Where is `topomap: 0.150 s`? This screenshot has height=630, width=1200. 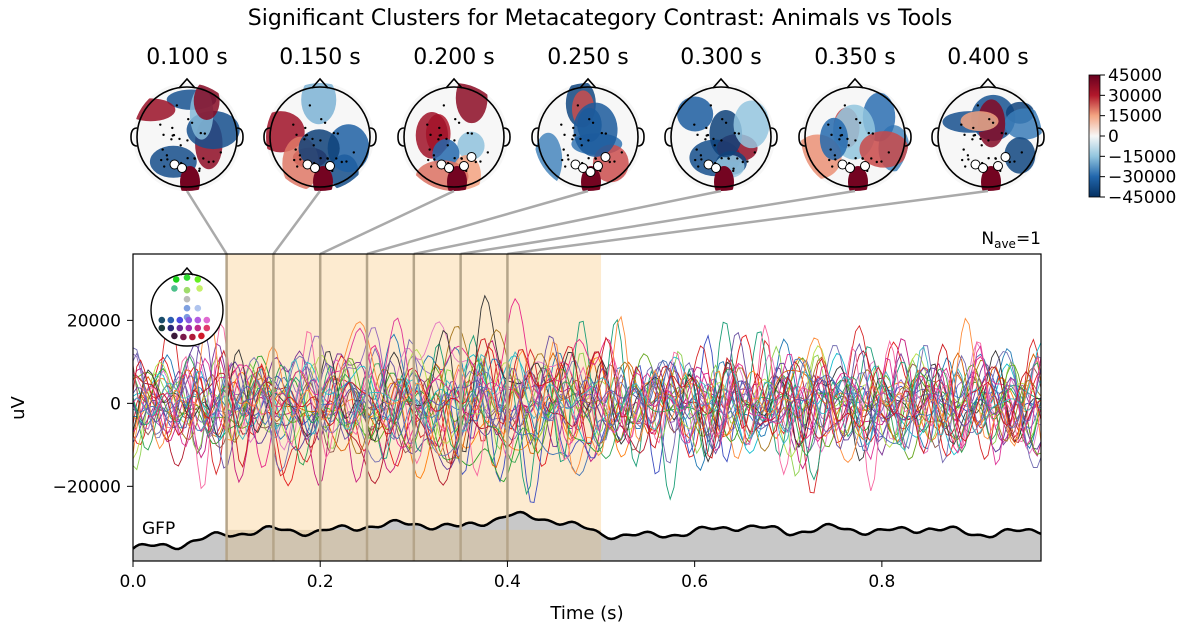
topomap: 0.150 s is located at coordinates (320, 118).